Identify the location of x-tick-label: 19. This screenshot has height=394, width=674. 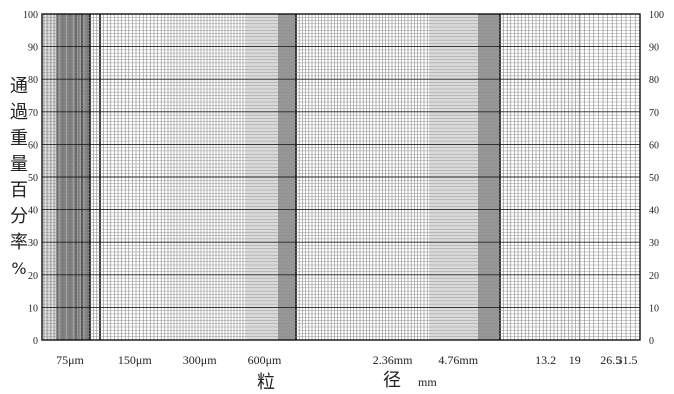
(575, 360).